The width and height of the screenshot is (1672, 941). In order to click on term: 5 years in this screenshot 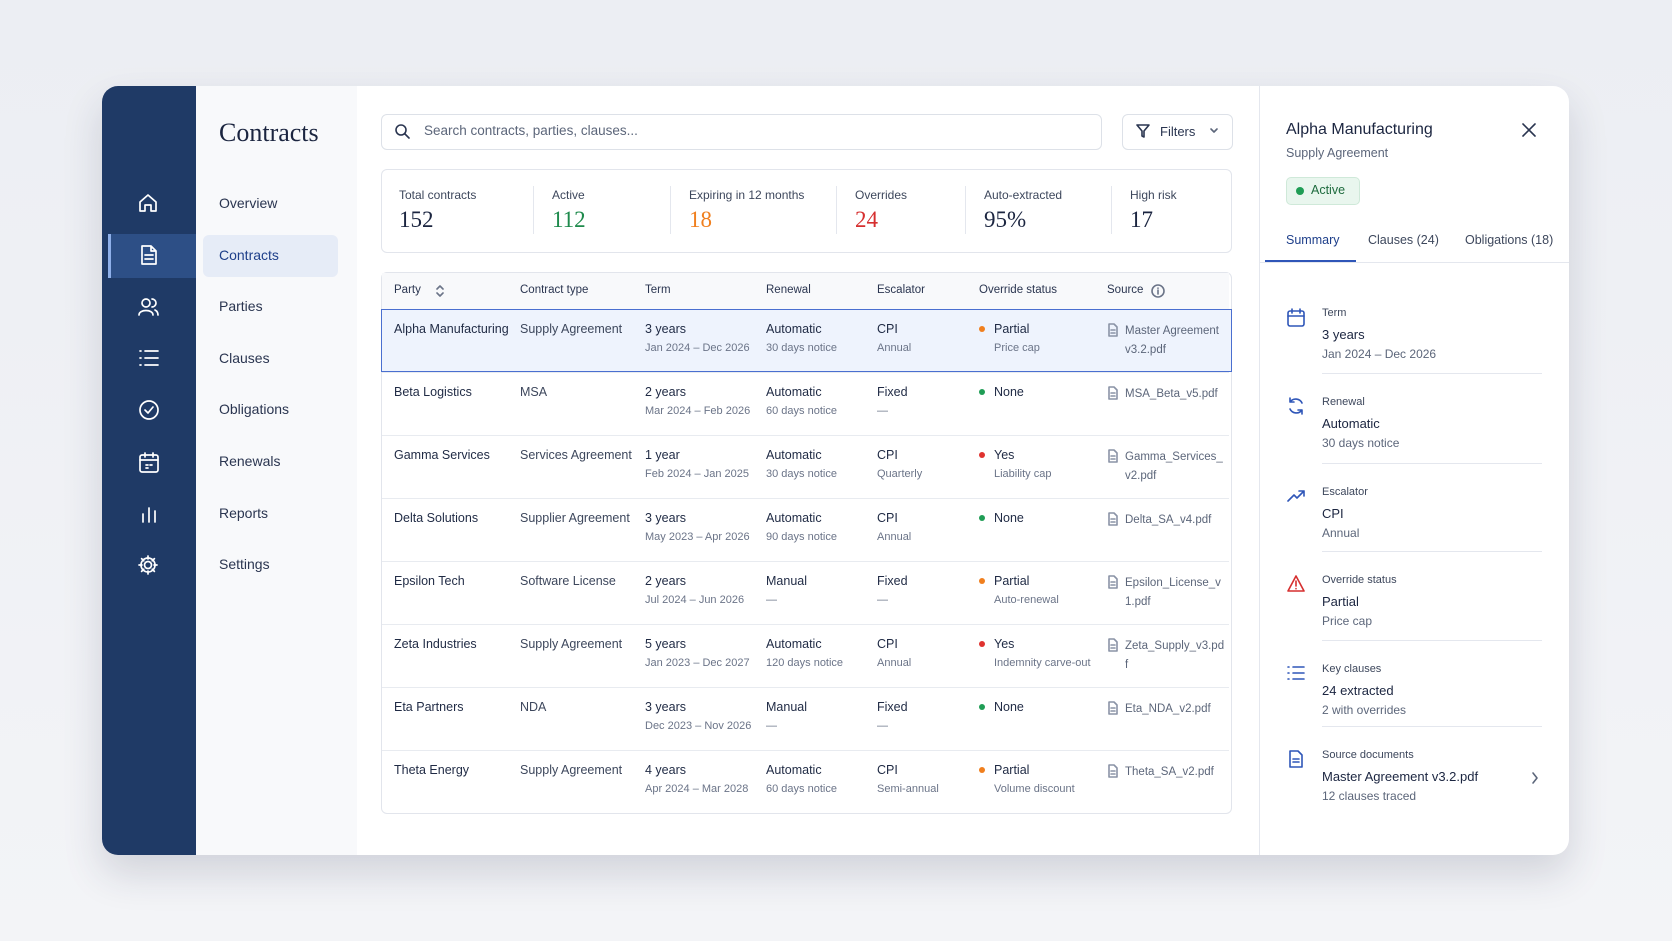, I will do `click(665, 644)`.